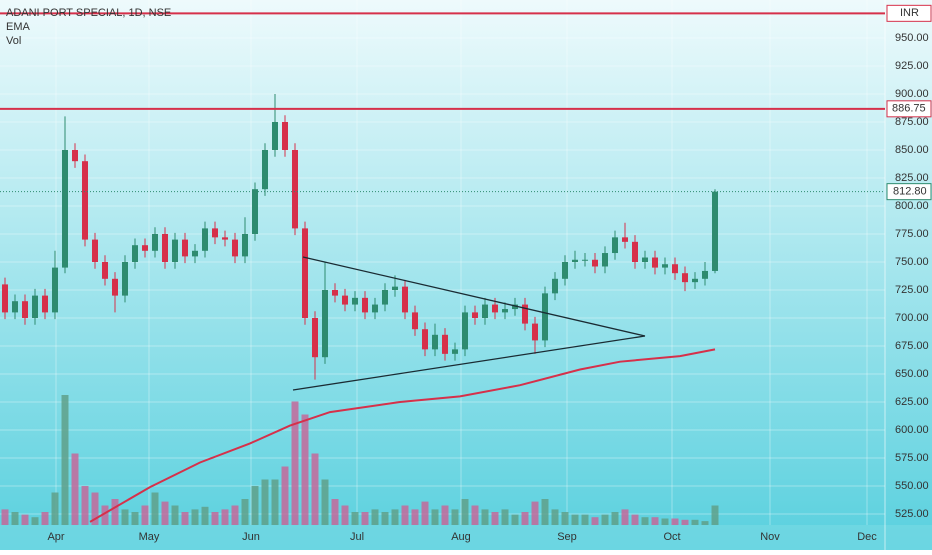 This screenshot has height=555, width=932. I want to click on y-tick-label: 650.00, so click(912, 374).